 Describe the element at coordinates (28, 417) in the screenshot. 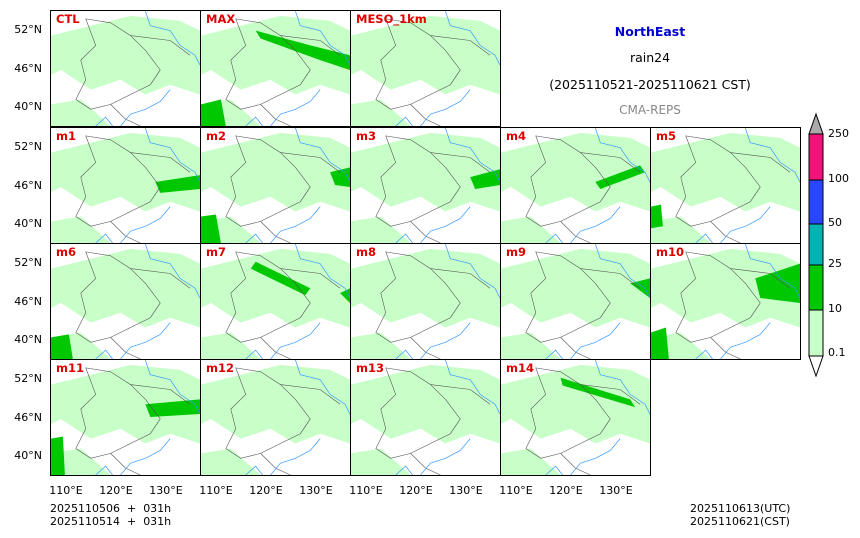

I see `latitude-label: 46°N` at that location.